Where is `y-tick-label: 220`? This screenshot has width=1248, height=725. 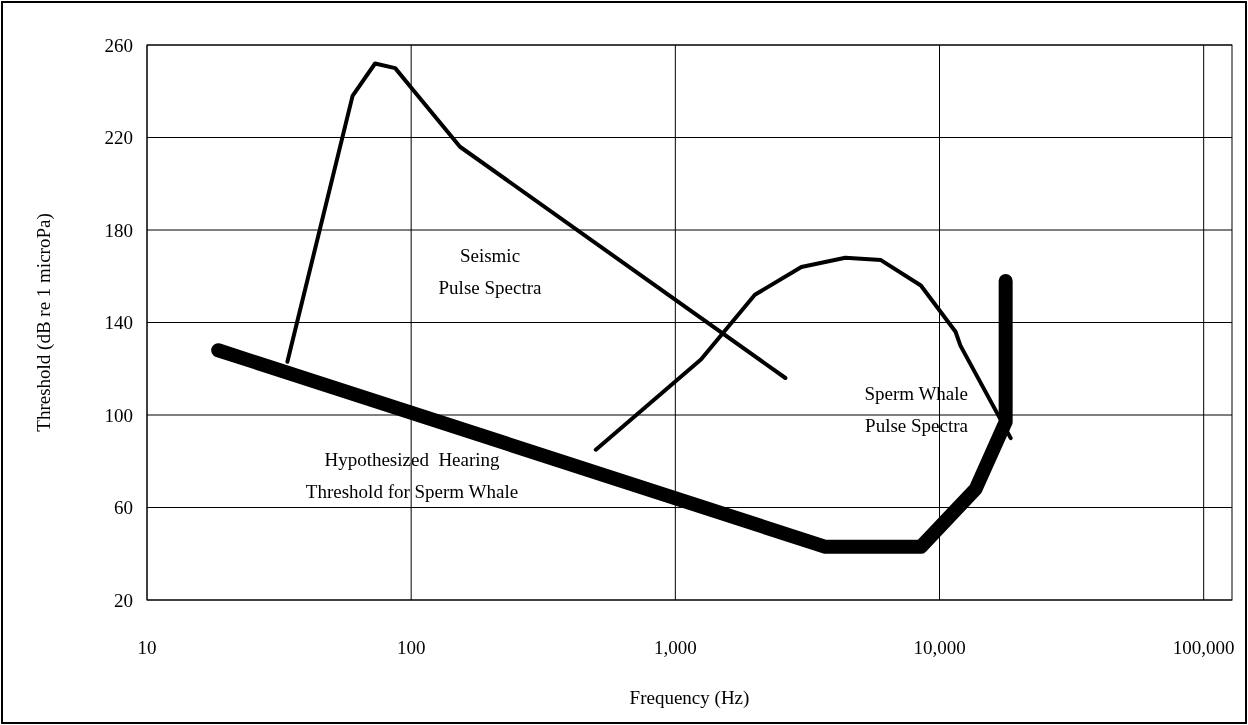 y-tick-label: 220 is located at coordinates (118, 138).